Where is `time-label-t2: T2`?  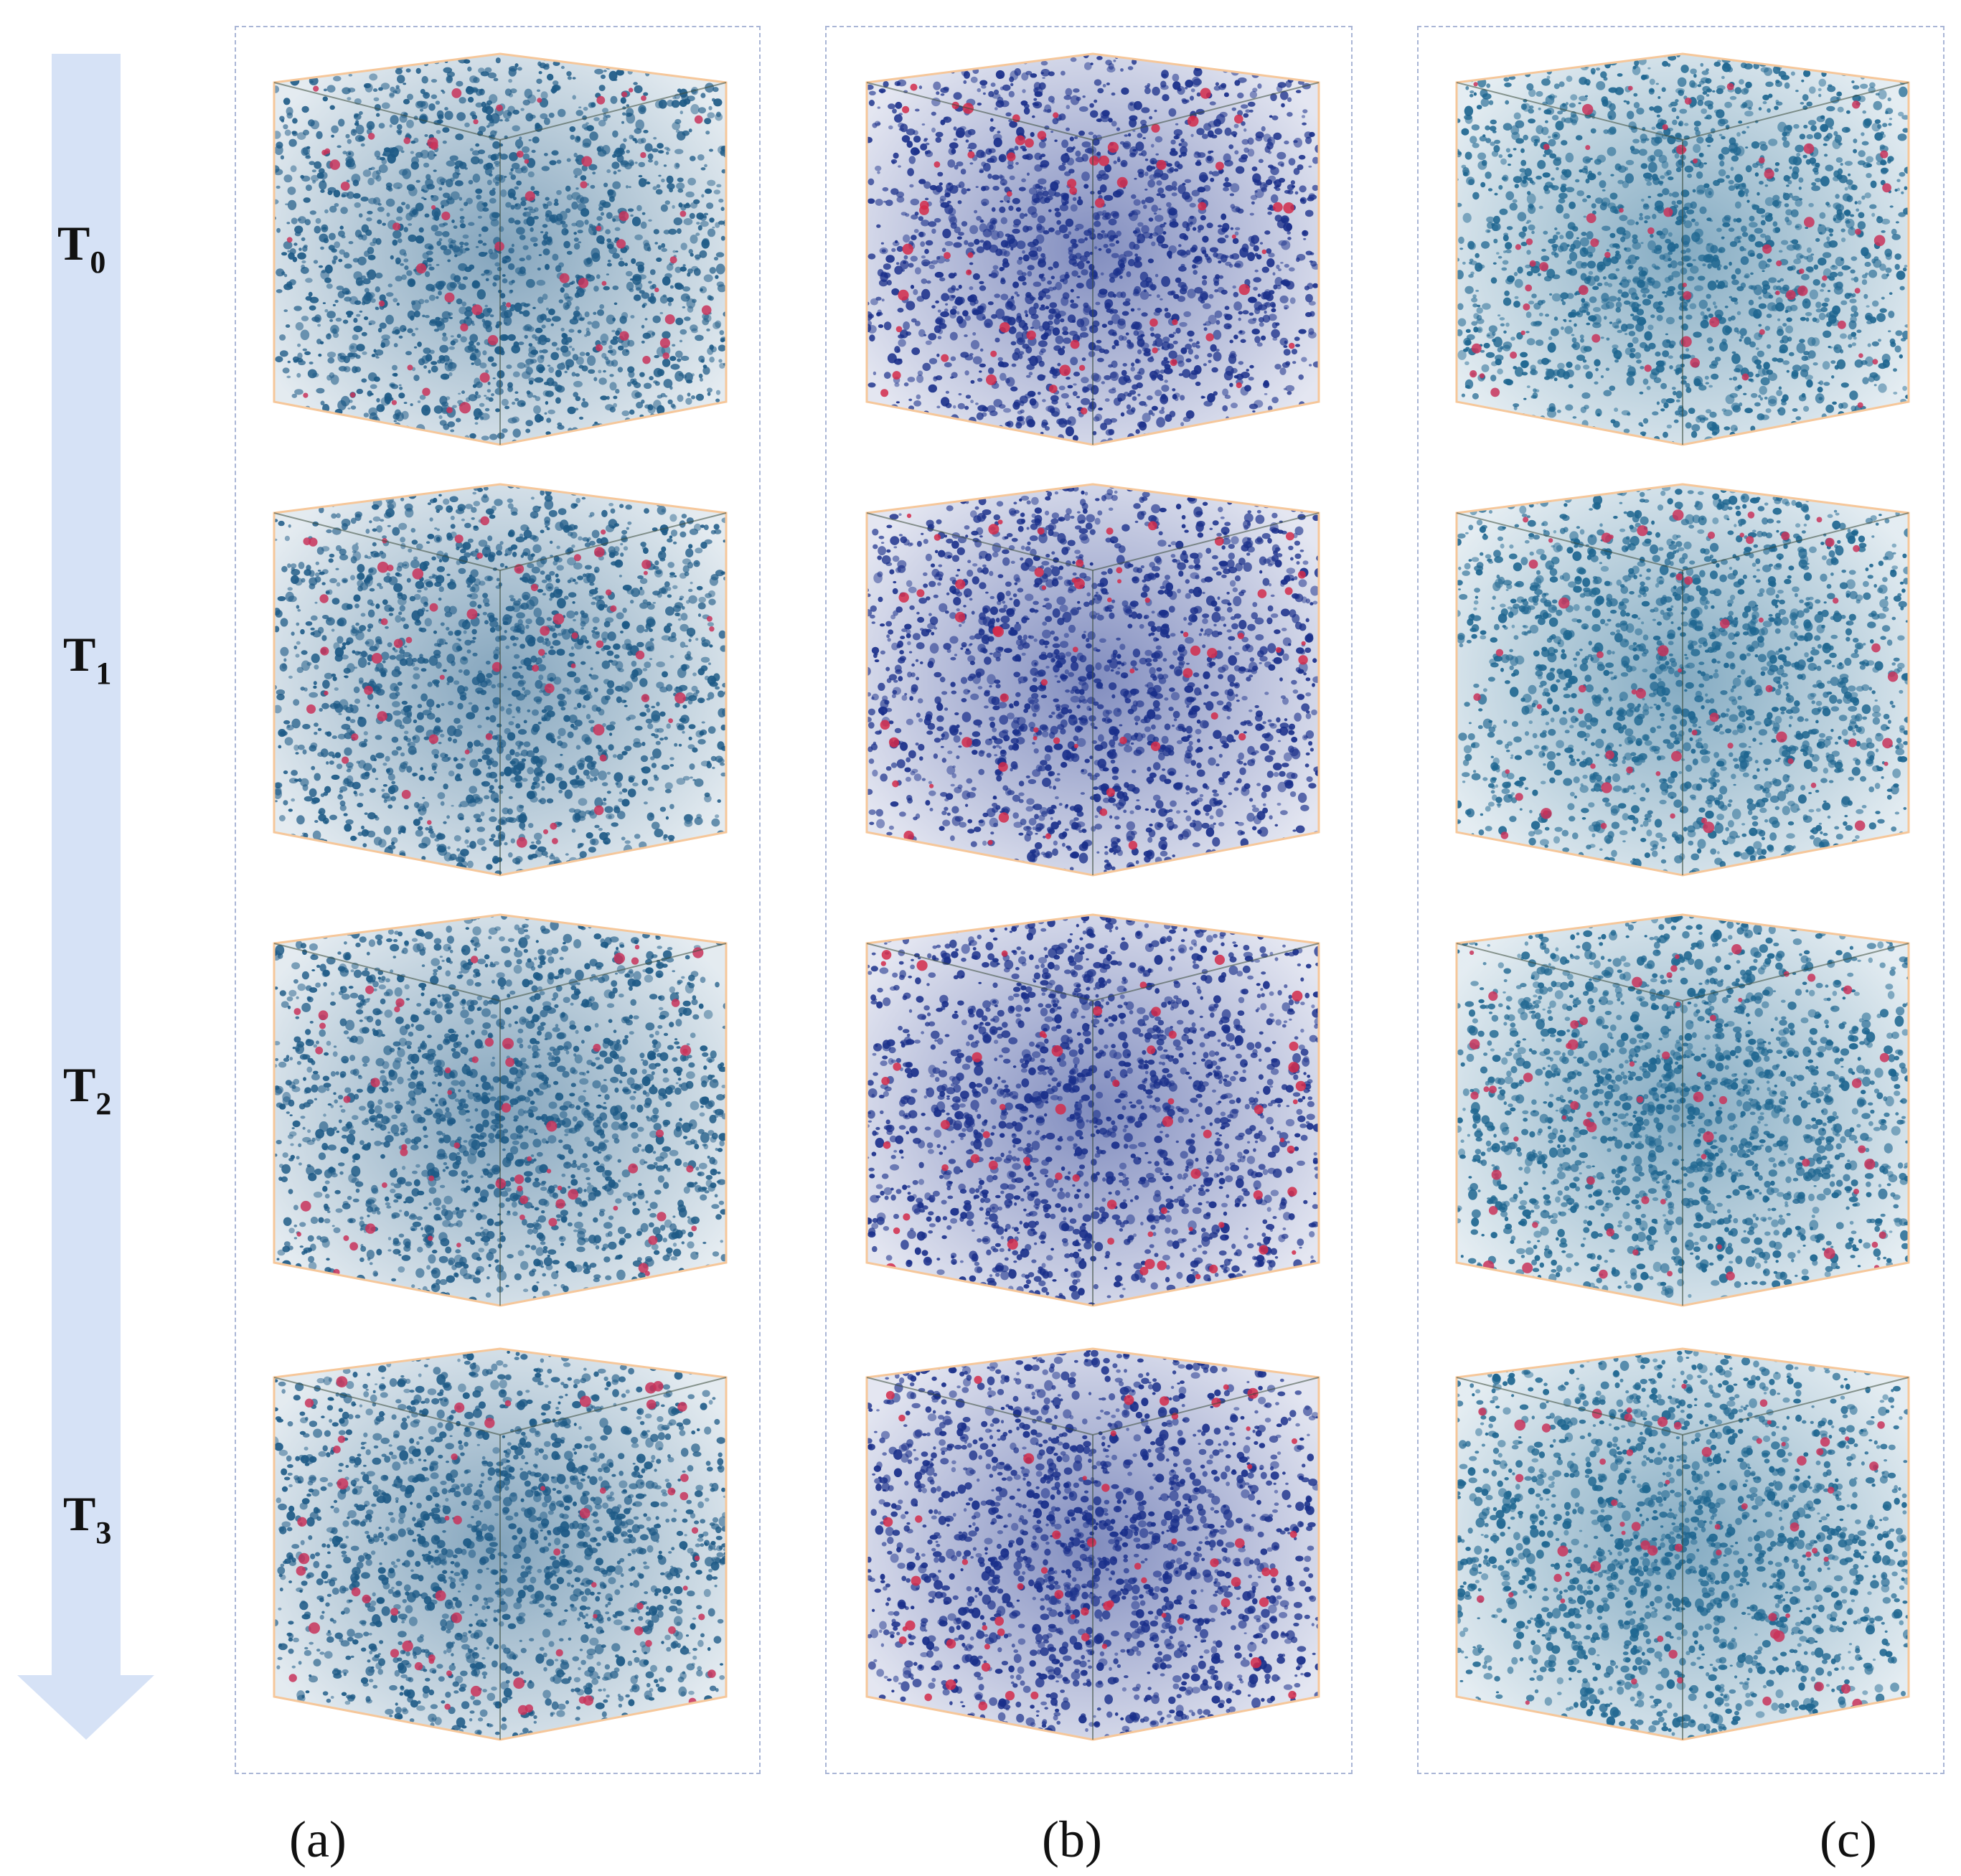
time-label-t2: T2 is located at coordinates (87, 1090).